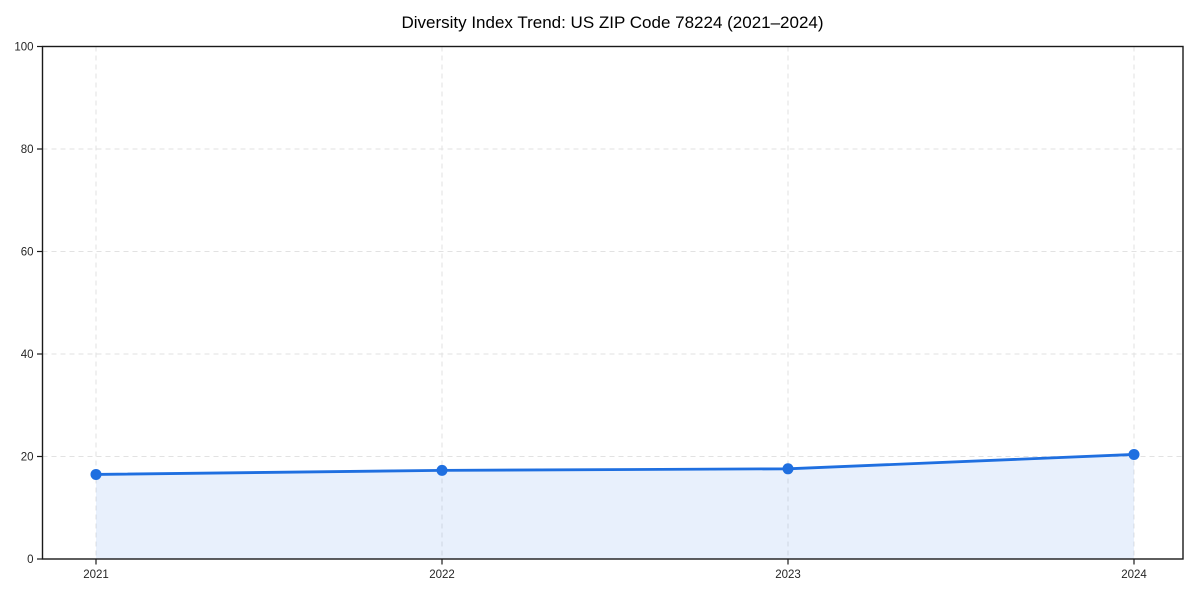  Describe the element at coordinates (27, 355) in the screenshot. I see `y-axis-tick-label: 40` at that location.